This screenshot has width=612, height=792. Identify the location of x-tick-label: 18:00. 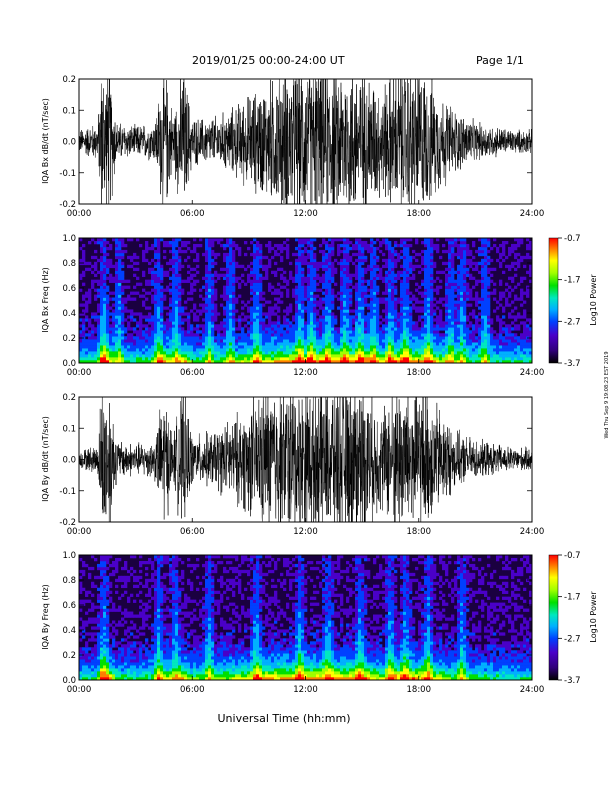
(419, 214).